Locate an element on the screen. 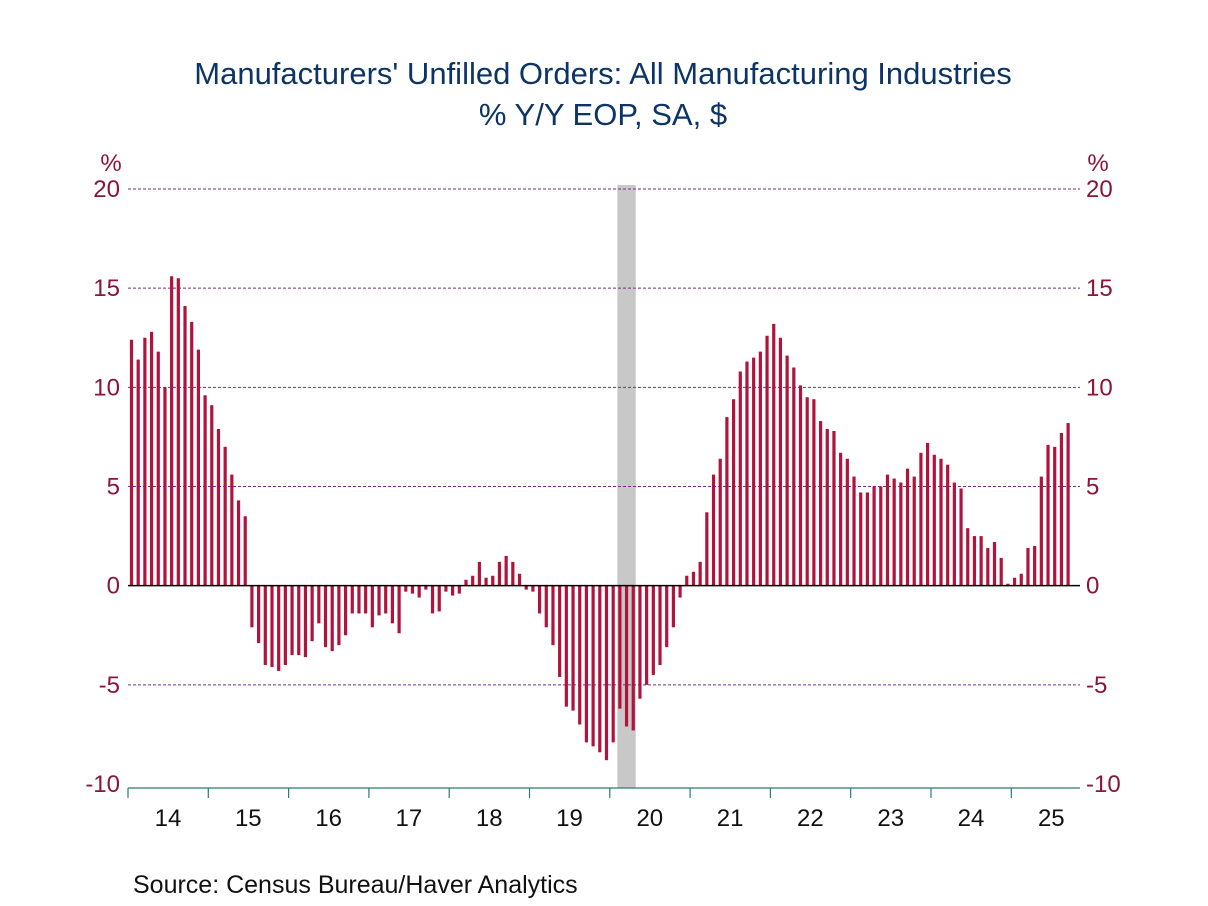 This screenshot has height=906, width=1208. y-tick-label-right: 20 is located at coordinates (1099, 189).